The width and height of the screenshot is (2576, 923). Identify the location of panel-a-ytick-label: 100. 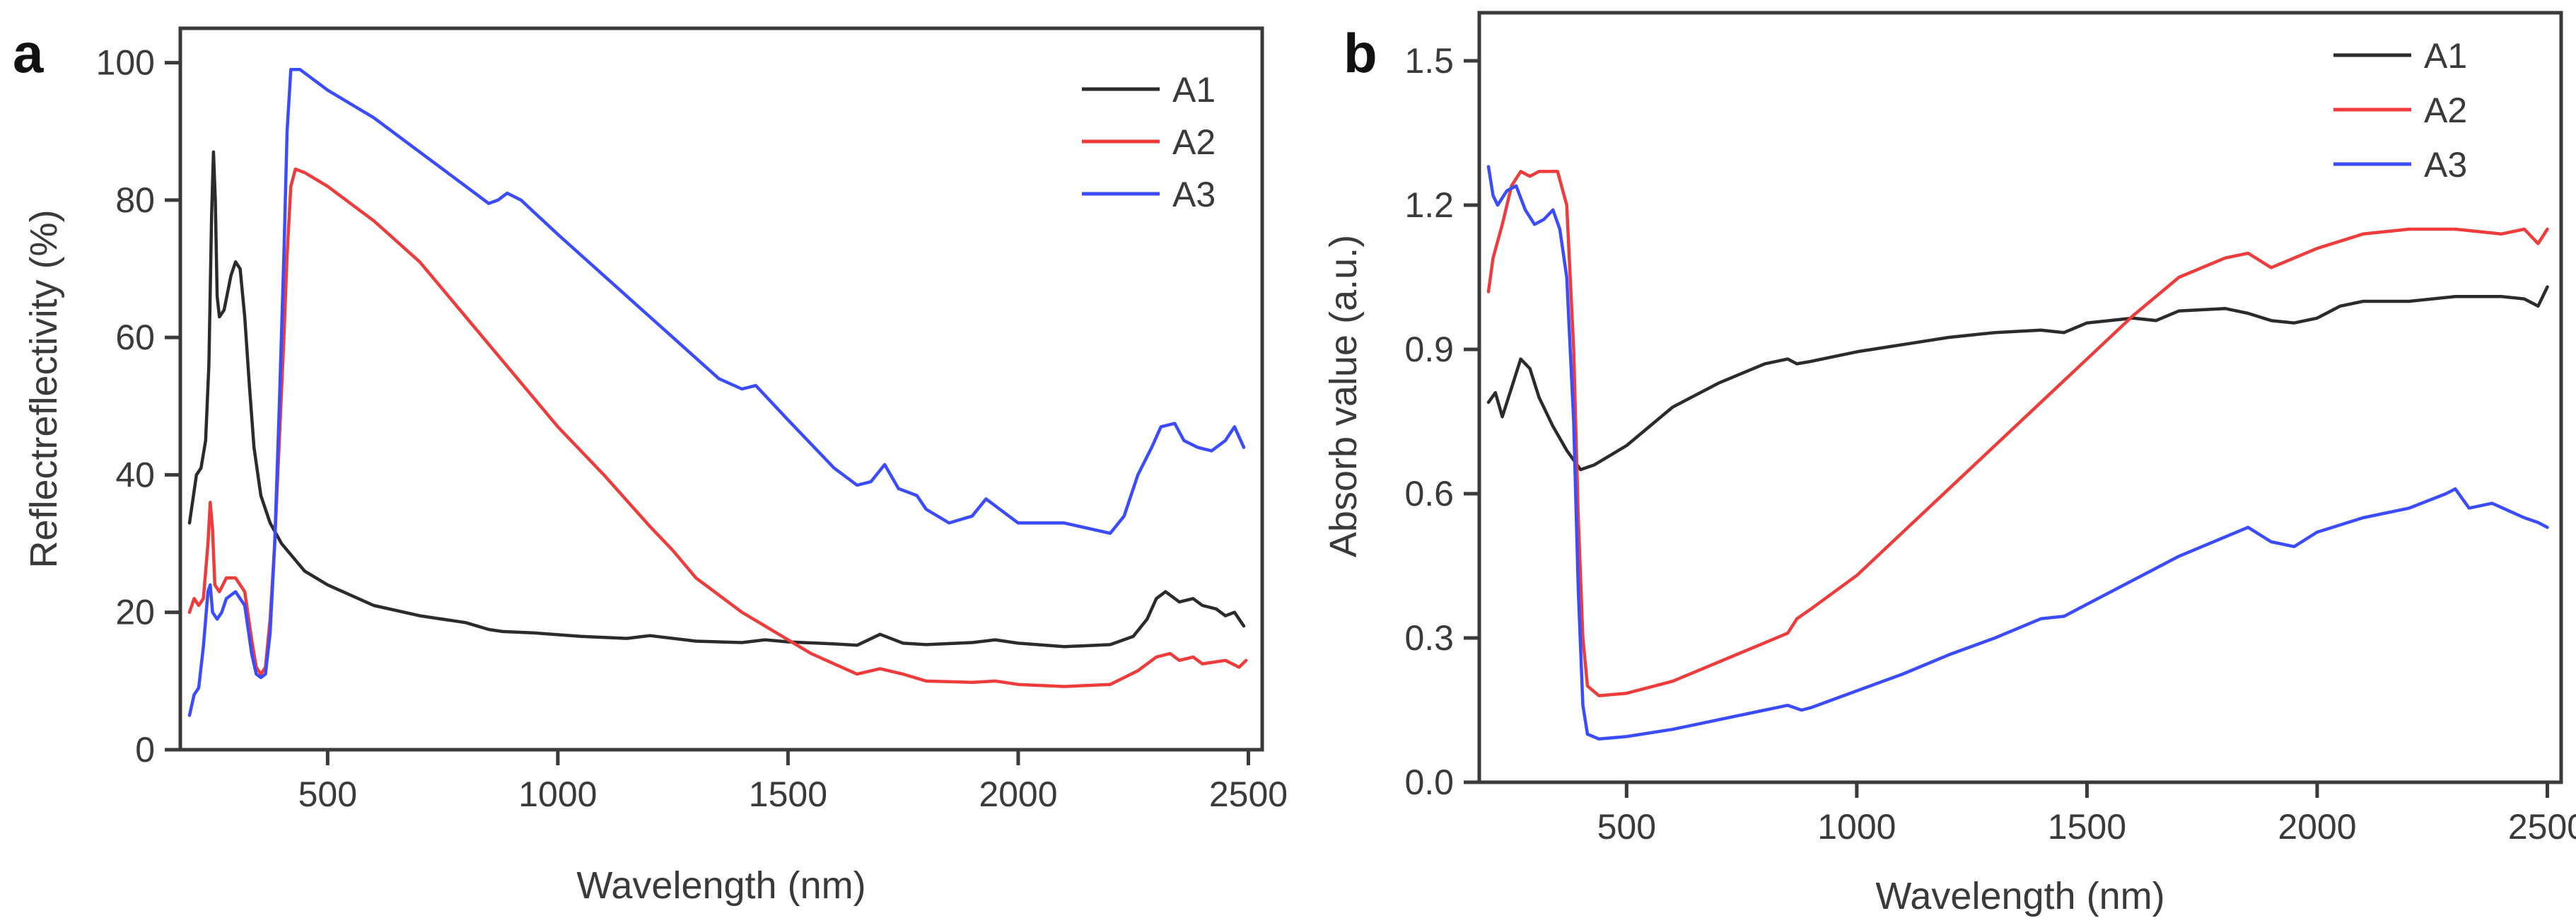
(126, 63).